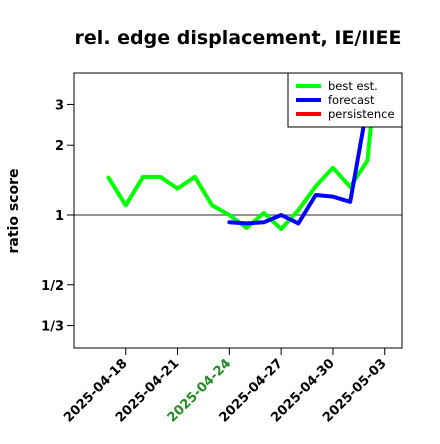  What do you see at coordinates (353, 86) in the screenshot?
I see `legend-label: best est.` at bounding box center [353, 86].